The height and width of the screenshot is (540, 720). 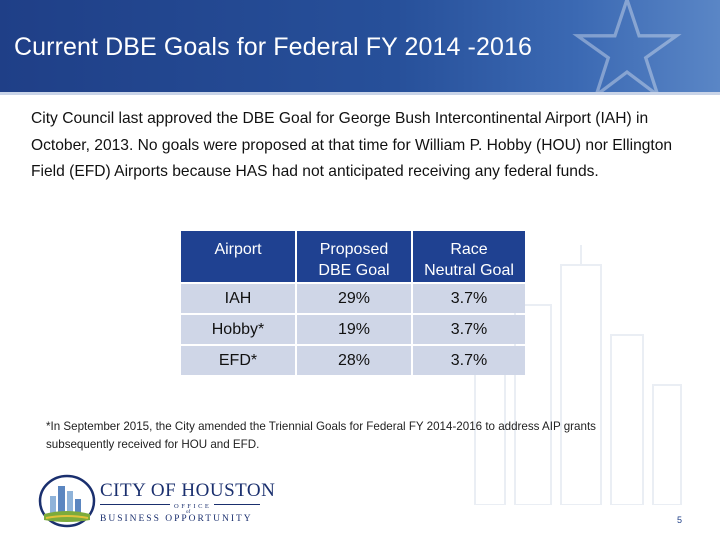 I want to click on logo-of-text: of, so click(x=188, y=512).